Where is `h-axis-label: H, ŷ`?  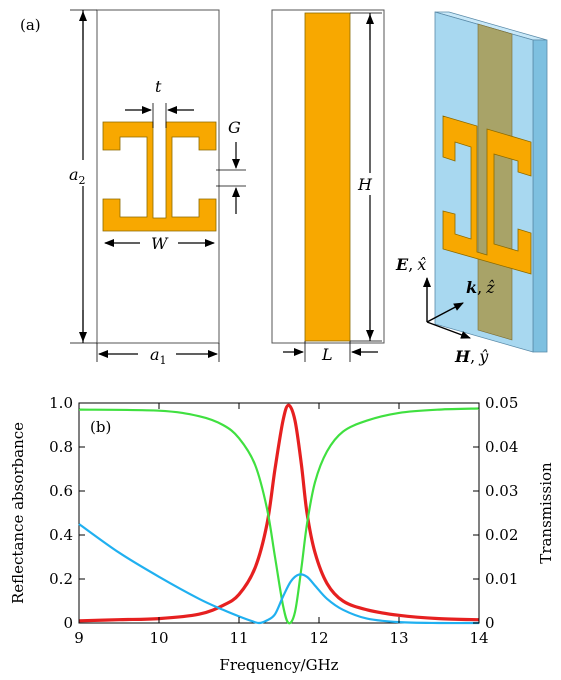
h-axis-label: H, ŷ is located at coordinates (471, 356).